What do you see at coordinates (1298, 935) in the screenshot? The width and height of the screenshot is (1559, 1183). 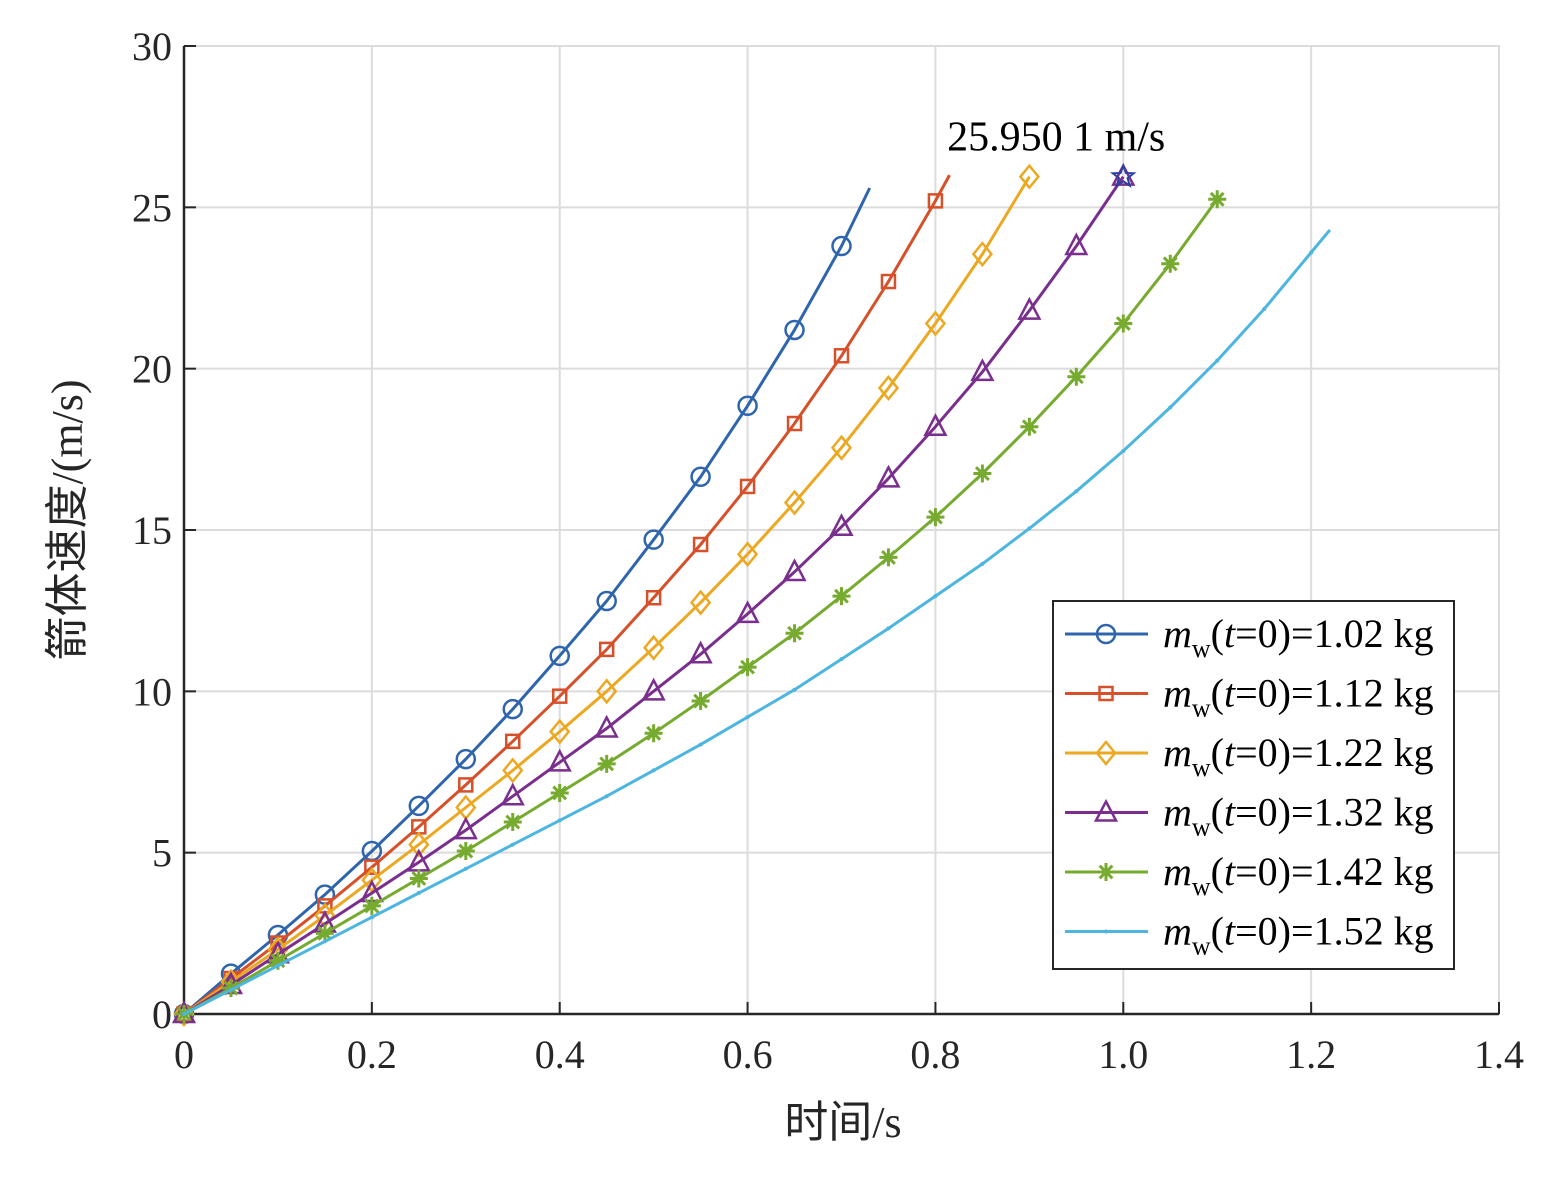 I see `legend-label: mw(t=0)=1.52 kg` at bounding box center [1298, 935].